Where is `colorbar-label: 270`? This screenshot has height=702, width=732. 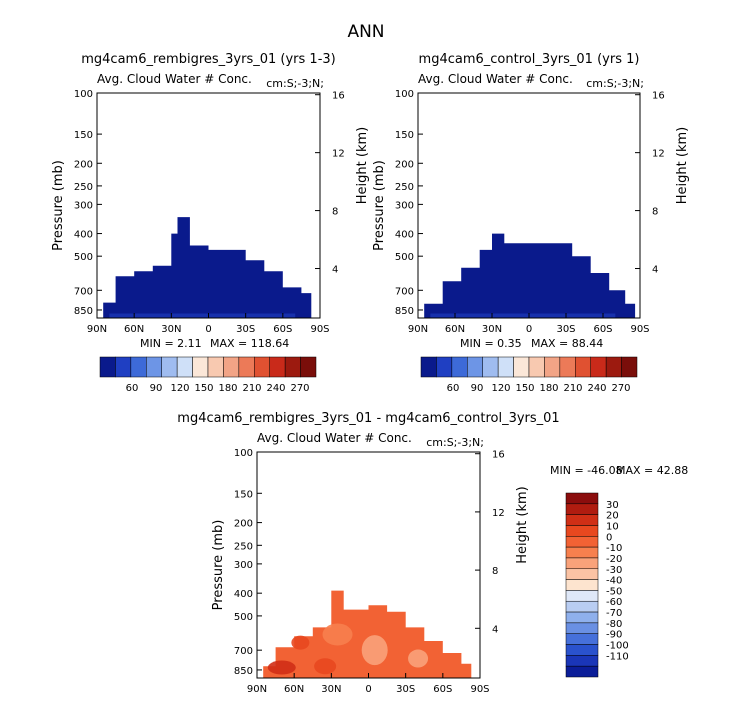
colorbar-label: 270 is located at coordinates (299, 388).